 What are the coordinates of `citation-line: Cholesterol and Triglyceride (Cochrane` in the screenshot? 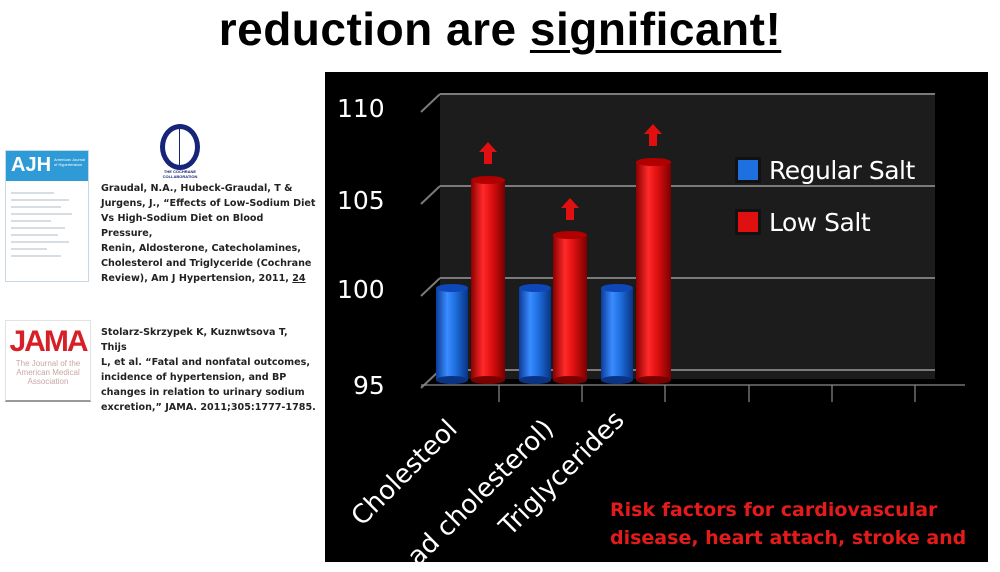 It's located at (206, 263).